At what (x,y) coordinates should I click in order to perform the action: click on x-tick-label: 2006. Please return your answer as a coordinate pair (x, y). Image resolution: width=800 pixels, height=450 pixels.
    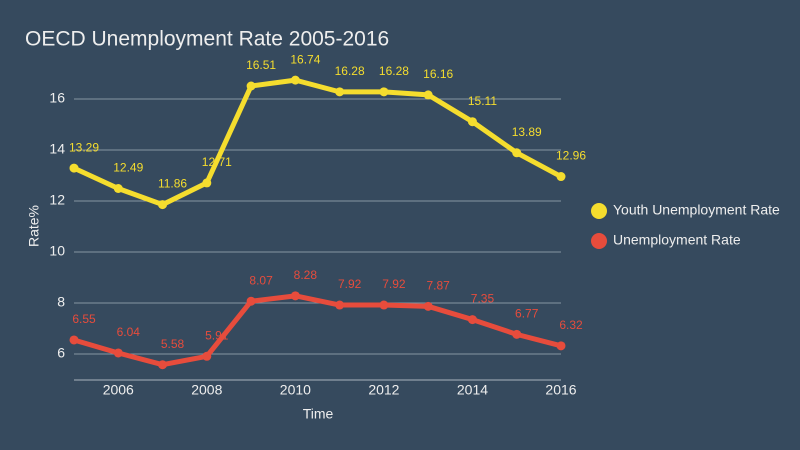
    Looking at the image, I should click on (118, 390).